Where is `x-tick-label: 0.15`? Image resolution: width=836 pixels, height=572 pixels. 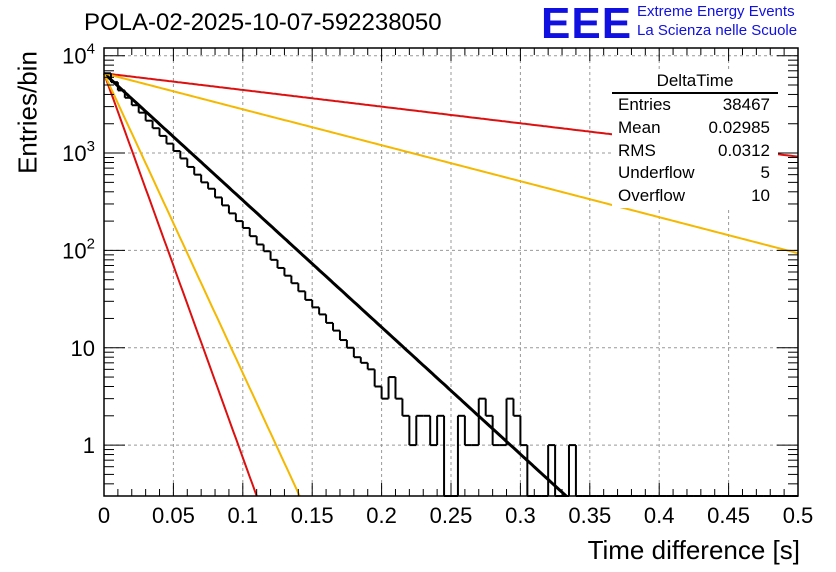
x-tick-label: 0.15 is located at coordinates (312, 515).